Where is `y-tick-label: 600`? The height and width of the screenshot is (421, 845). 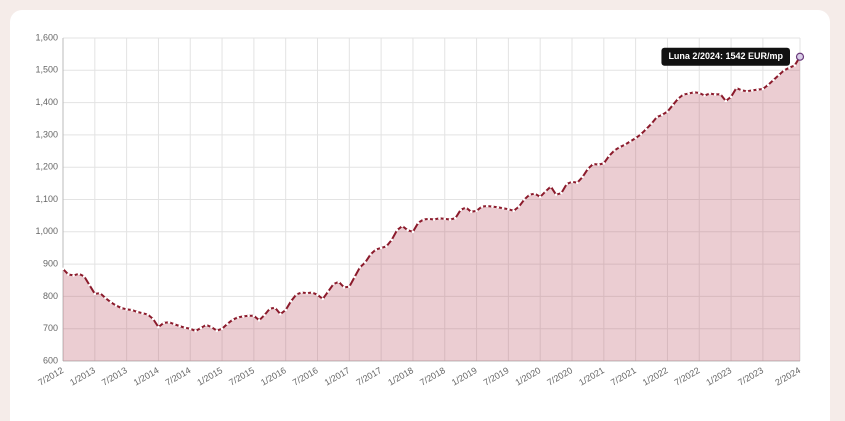 y-tick-label: 600 is located at coordinates (50, 360).